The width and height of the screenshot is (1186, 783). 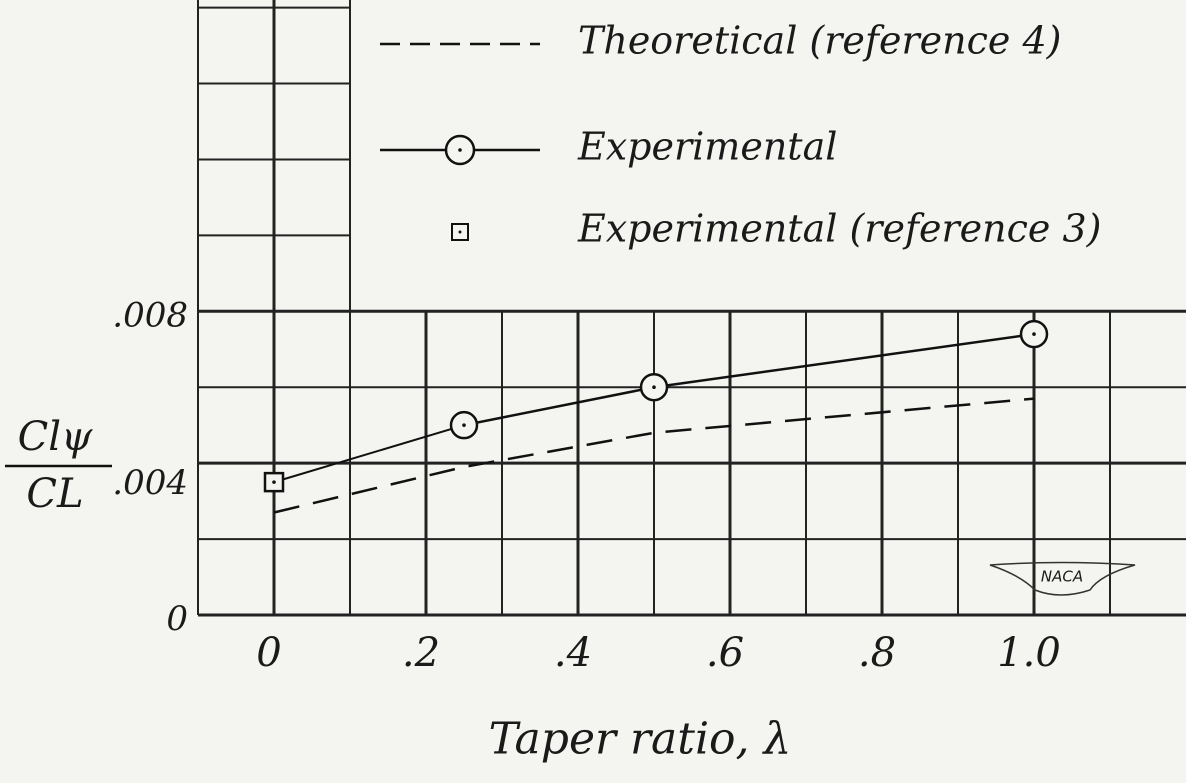 What do you see at coordinates (654, 455) in the screenshot?
I see `series-line` at bounding box center [654, 455].